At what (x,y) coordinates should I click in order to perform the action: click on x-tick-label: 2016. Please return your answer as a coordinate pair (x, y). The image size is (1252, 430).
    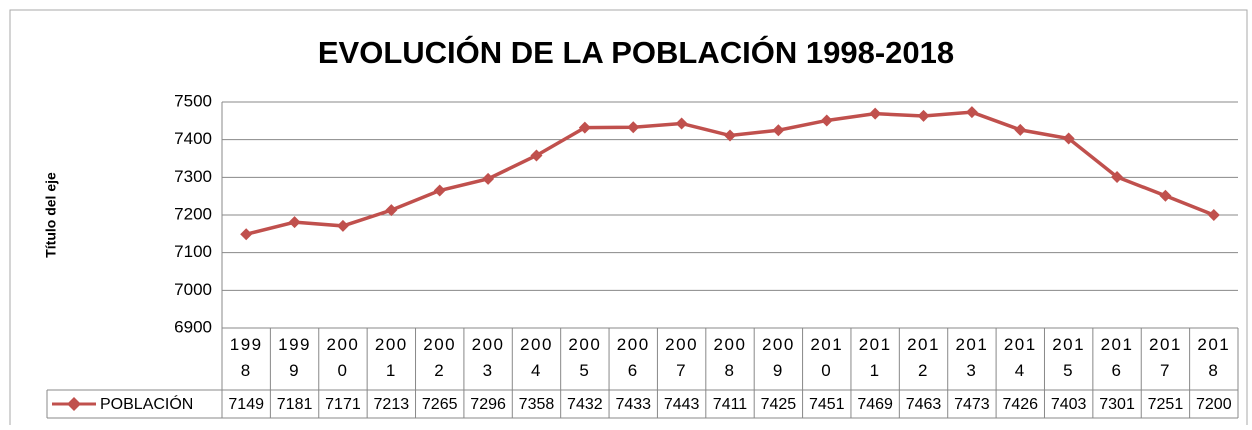
    Looking at the image, I should click on (1117, 357).